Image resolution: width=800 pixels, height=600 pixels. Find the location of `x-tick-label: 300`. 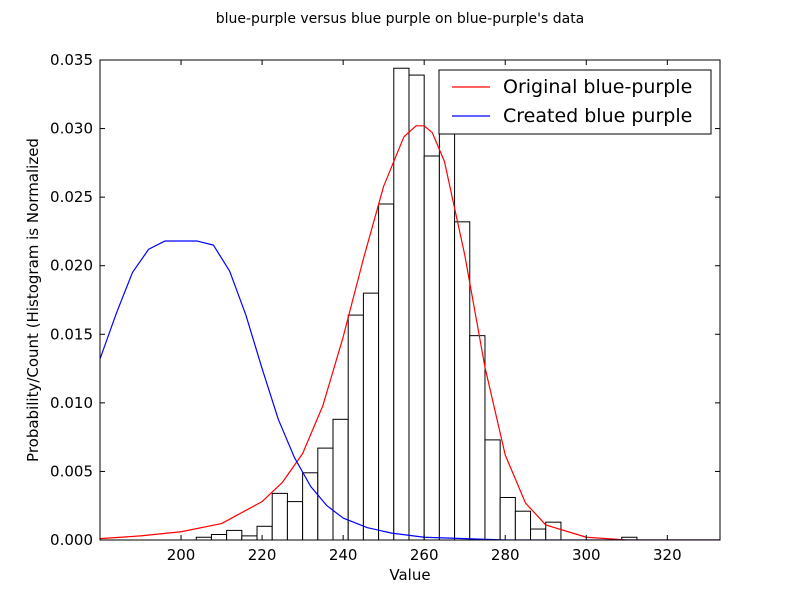

x-tick-label: 300 is located at coordinates (586, 555).